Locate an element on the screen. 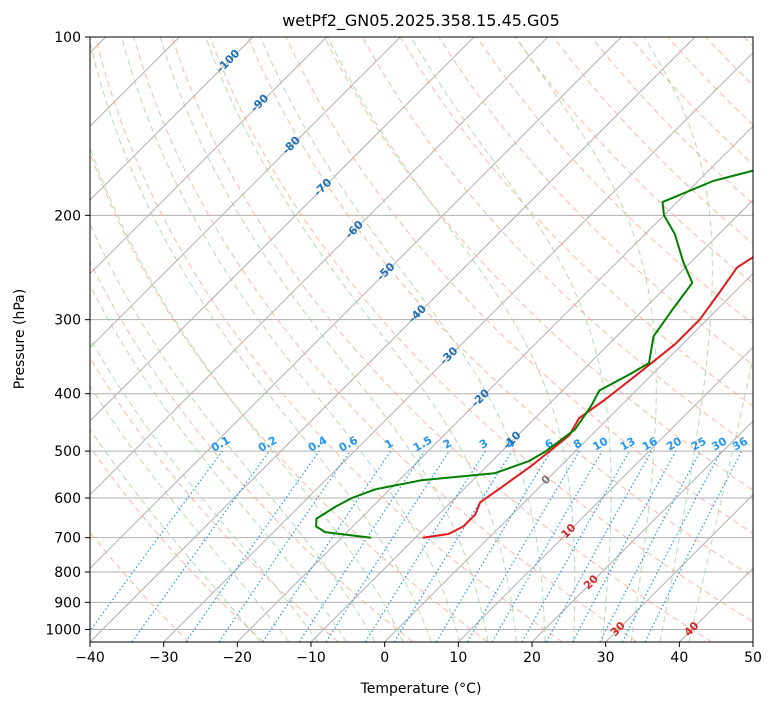 This screenshot has height=708, width=775. isotherm-label: 0 is located at coordinates (546, 479).